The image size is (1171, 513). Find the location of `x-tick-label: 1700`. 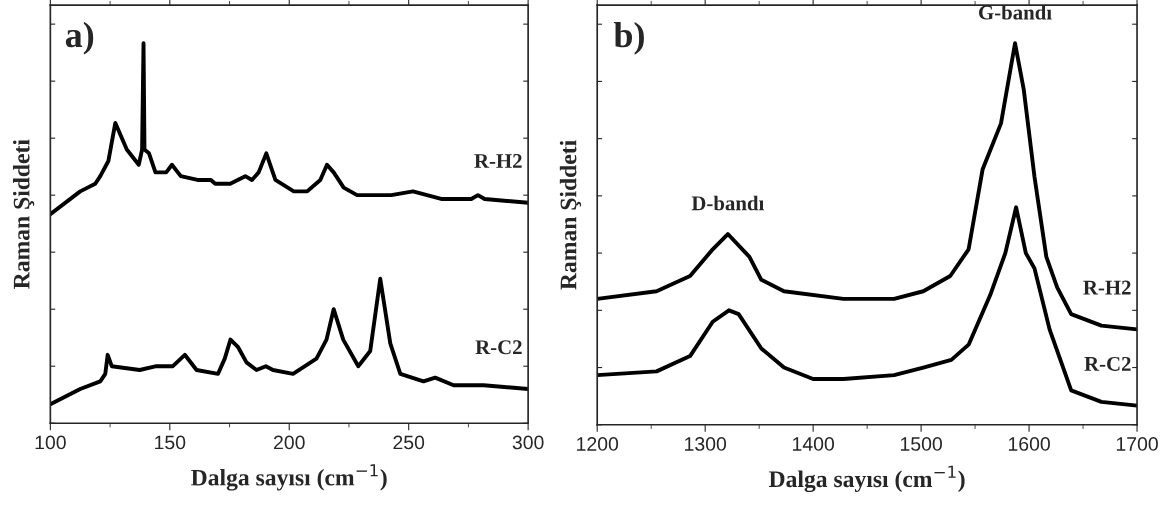

x-tick-label: 1700 is located at coordinates (1137, 444).